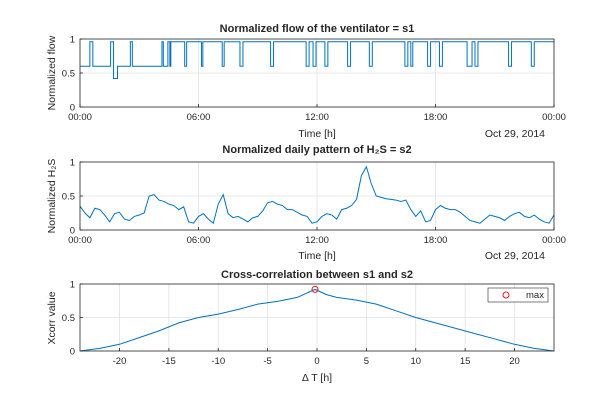 This screenshot has height=406, width=613. Describe the element at coordinates (317, 134) in the screenshot. I see `flow-chart-x-label: Time [h]` at that location.